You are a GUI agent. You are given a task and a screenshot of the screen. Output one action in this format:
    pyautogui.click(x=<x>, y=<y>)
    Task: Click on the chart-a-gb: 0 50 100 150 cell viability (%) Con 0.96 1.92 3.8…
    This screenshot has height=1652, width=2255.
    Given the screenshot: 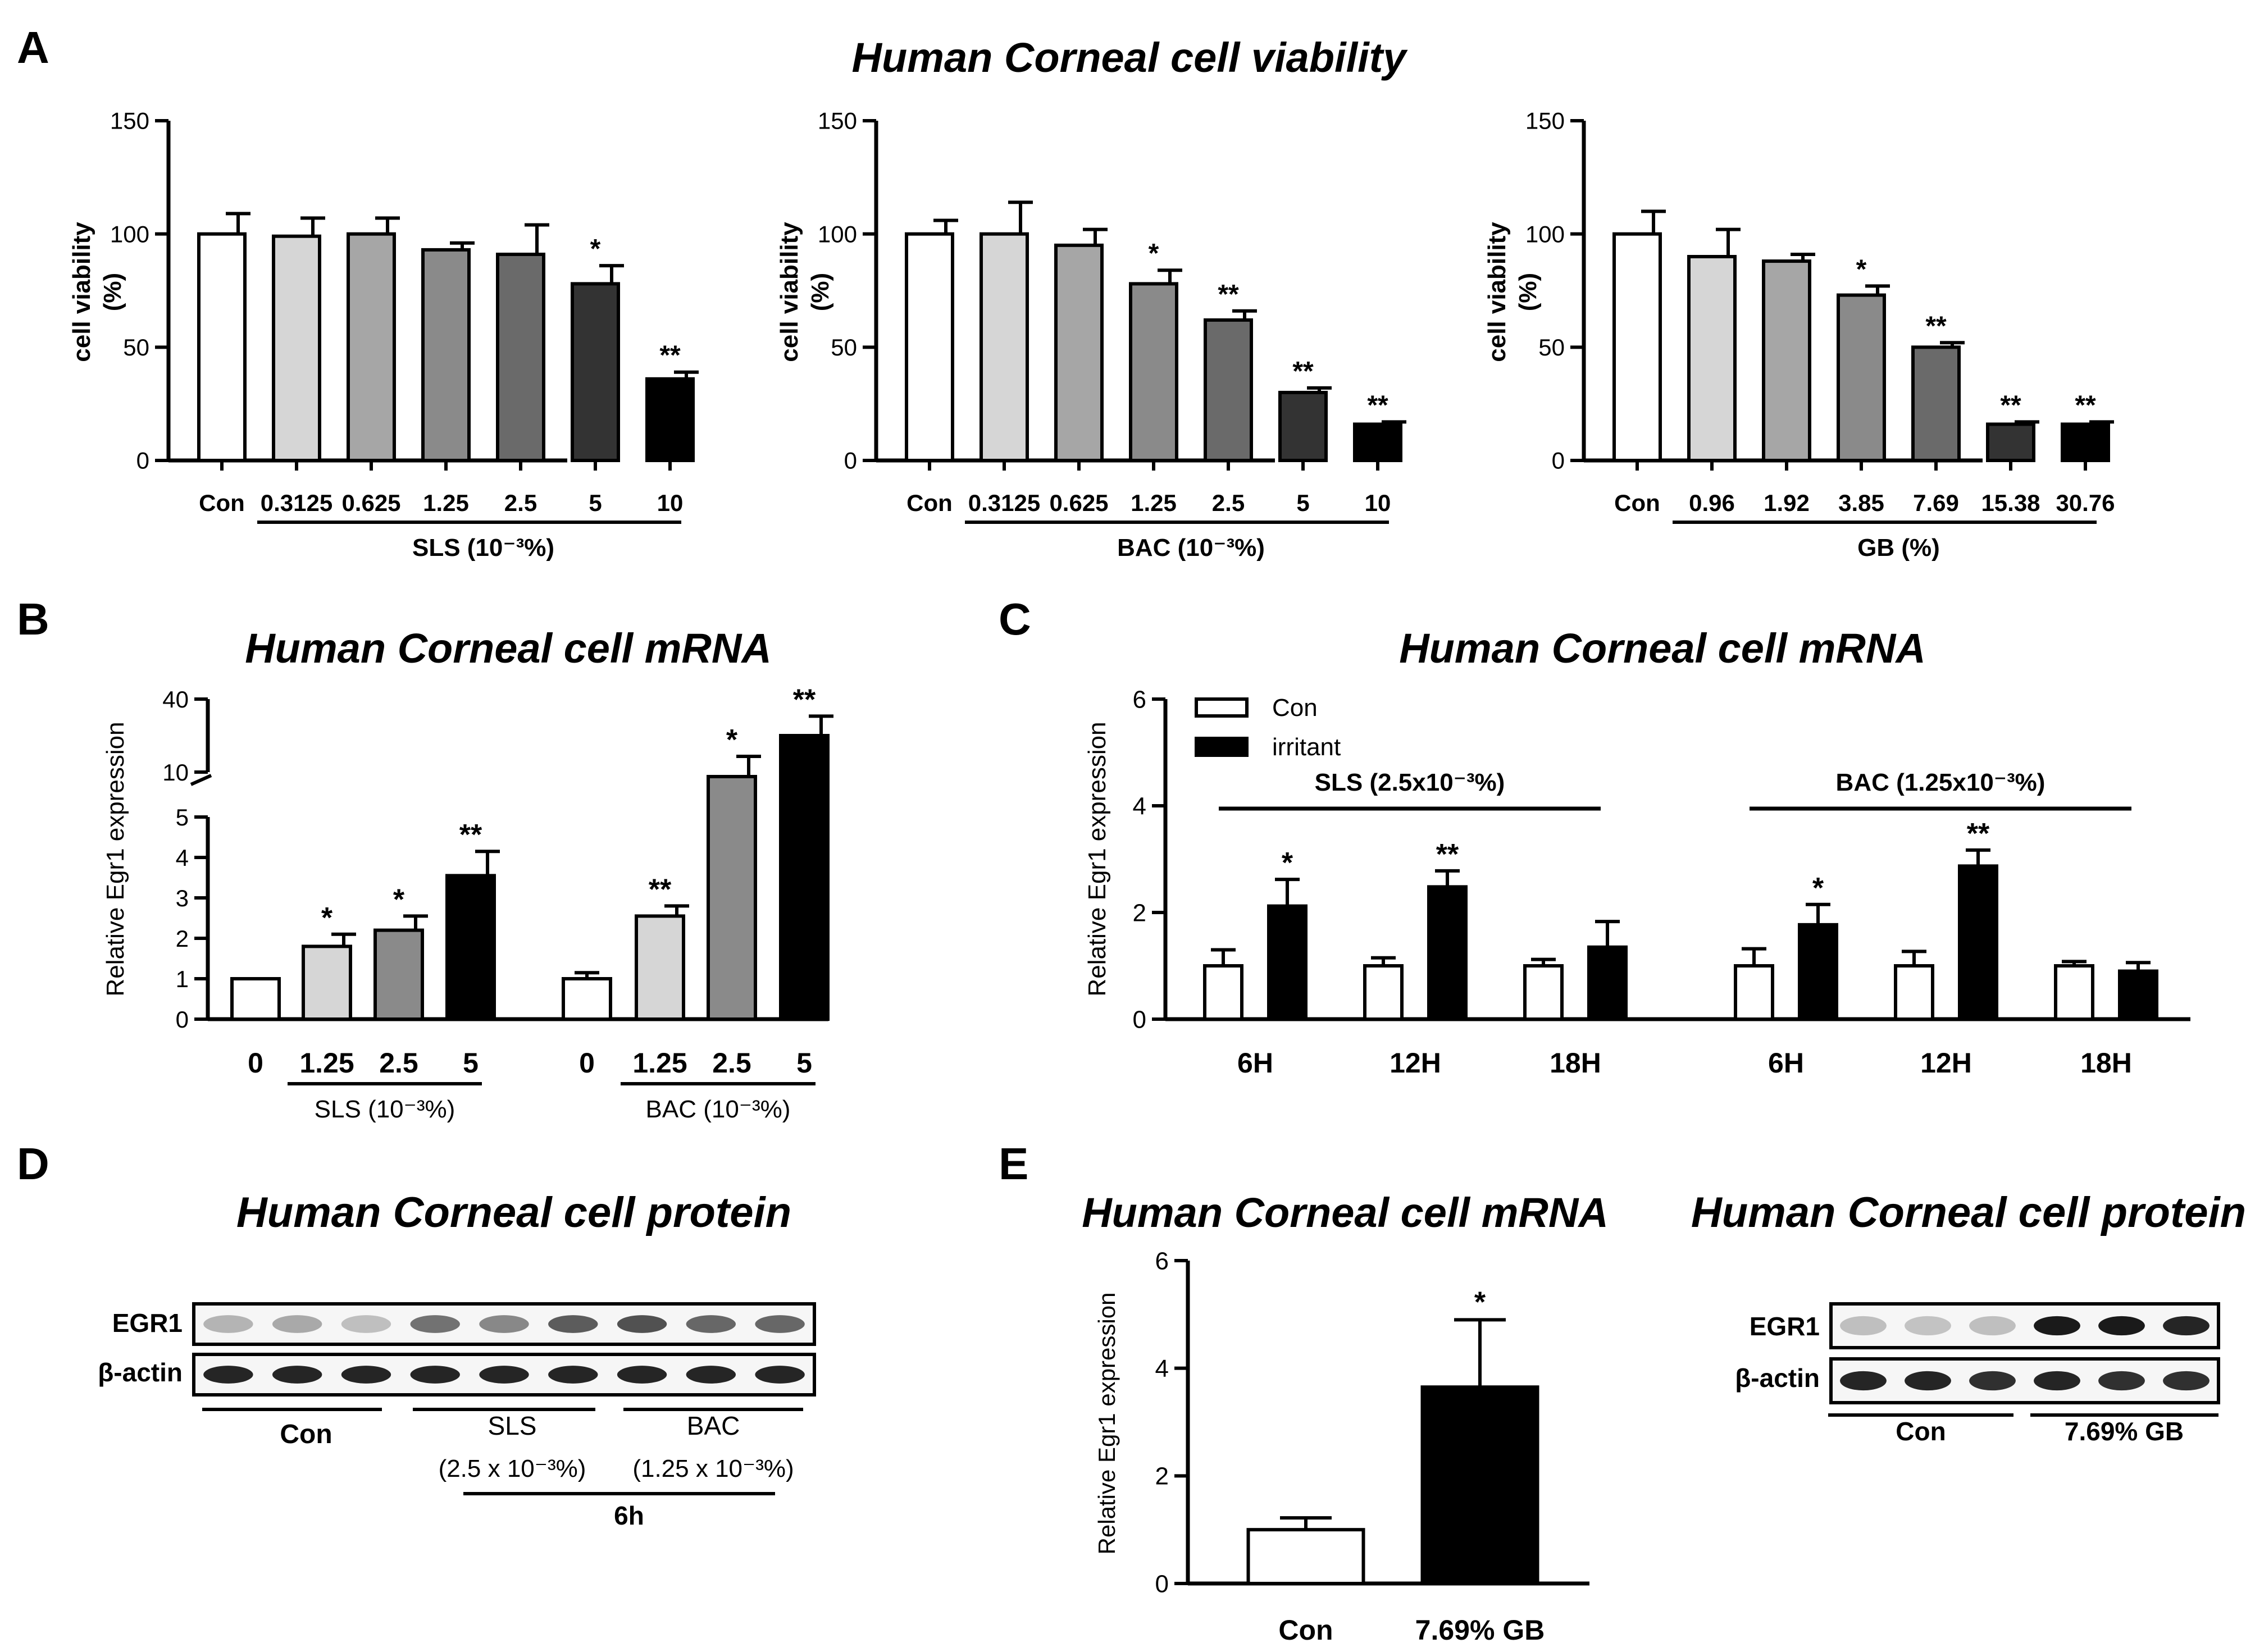 What is the action you would take?
    pyautogui.click(x=1799, y=335)
    